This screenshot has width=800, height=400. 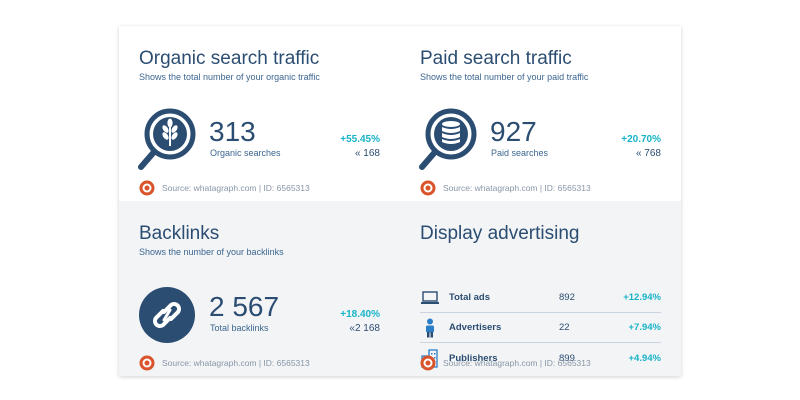 What do you see at coordinates (245, 153) in the screenshot?
I see `organic-value-label: Organic searches` at bounding box center [245, 153].